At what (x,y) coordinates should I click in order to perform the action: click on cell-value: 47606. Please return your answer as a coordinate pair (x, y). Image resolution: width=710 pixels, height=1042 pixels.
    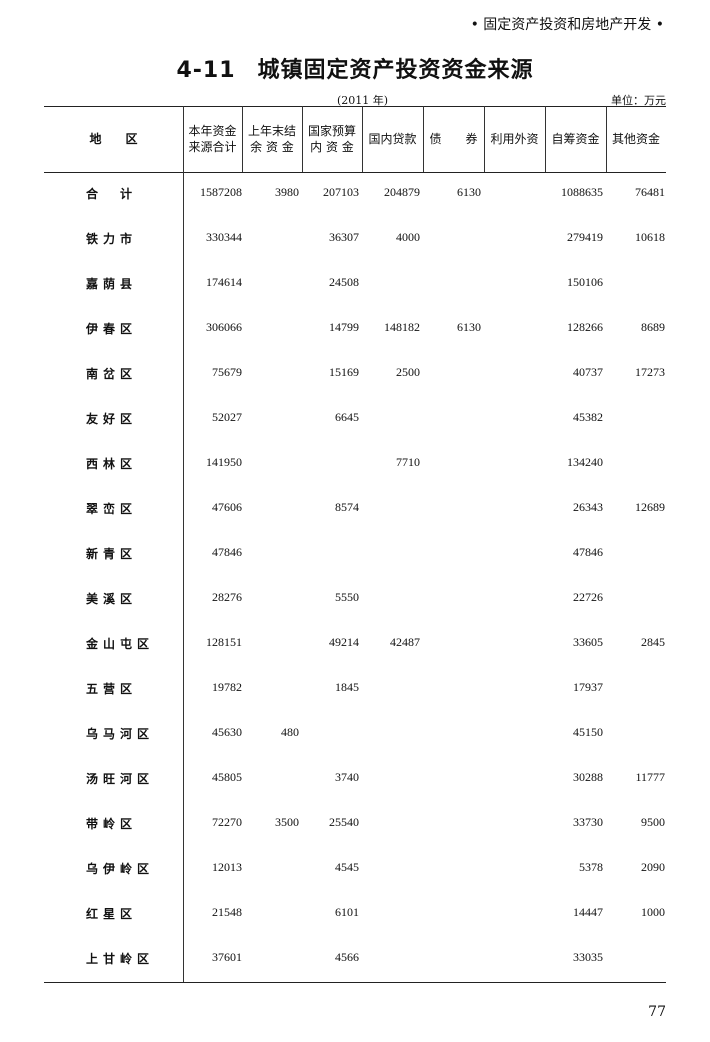
    Looking at the image, I should click on (227, 507).